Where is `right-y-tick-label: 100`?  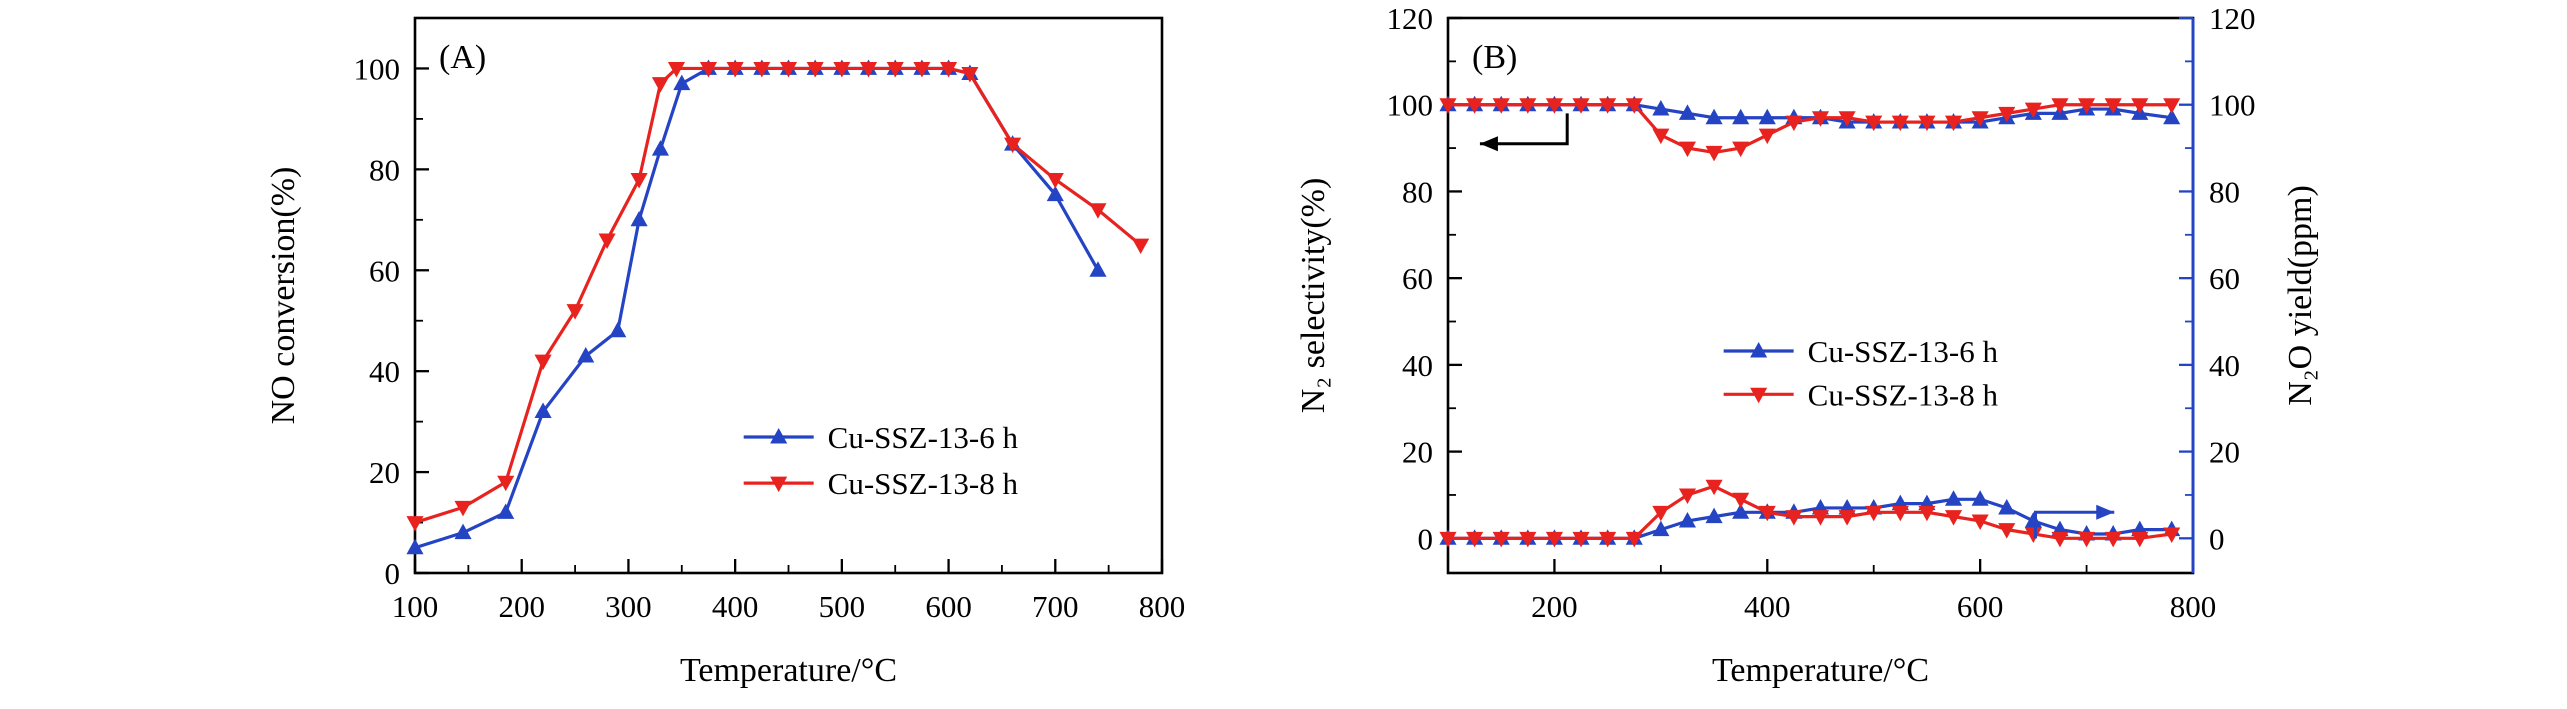 right-y-tick-label: 100 is located at coordinates (2232, 105).